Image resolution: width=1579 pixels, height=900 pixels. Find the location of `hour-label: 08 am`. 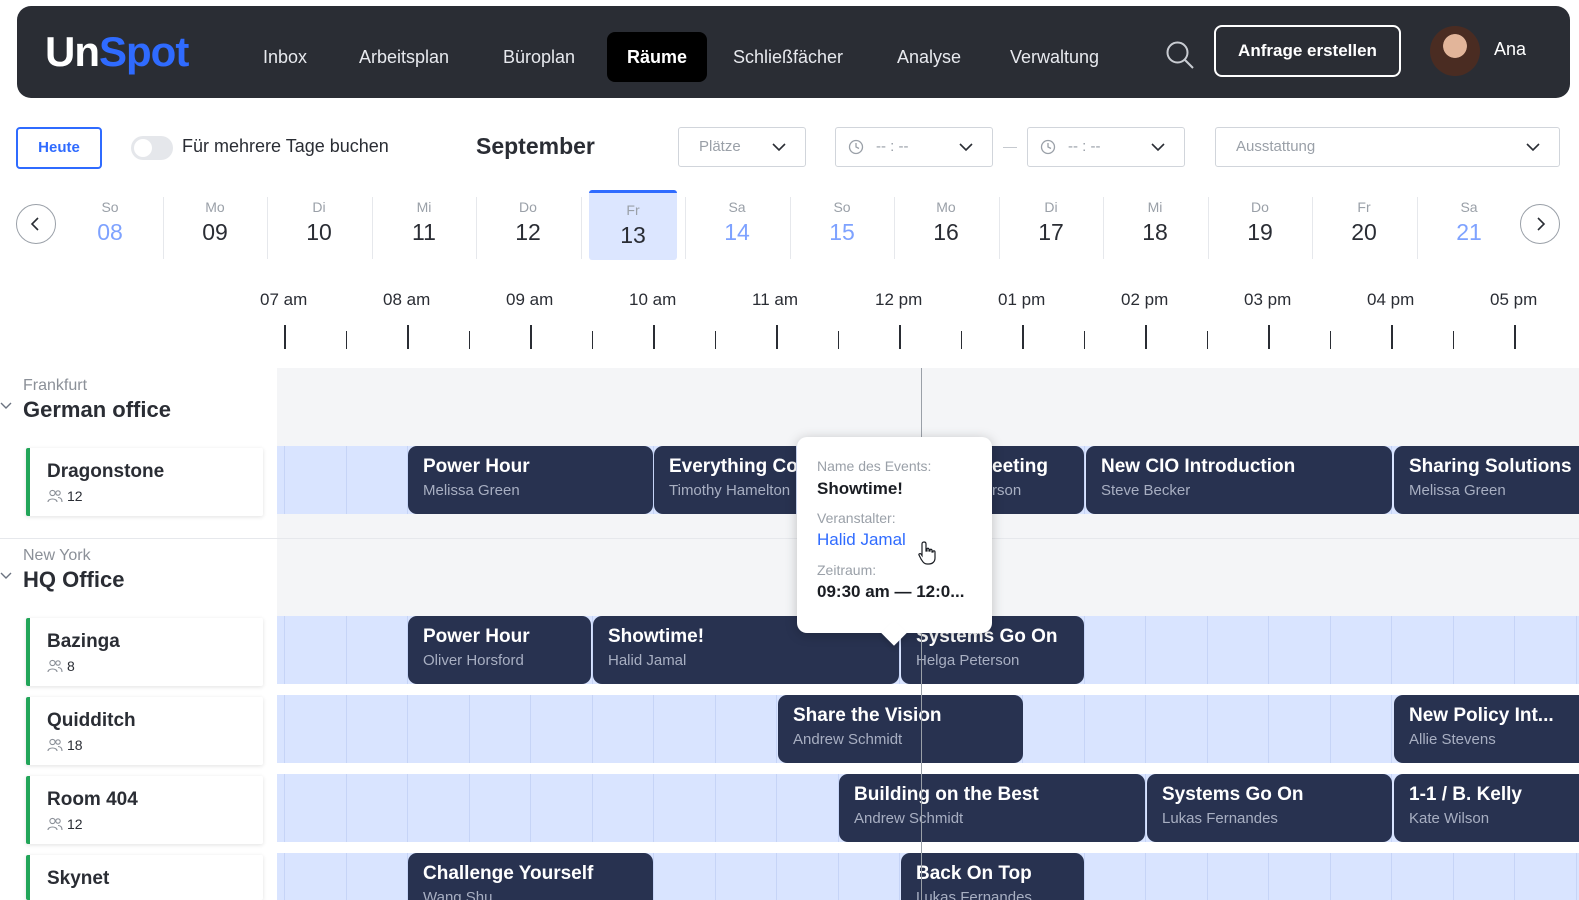

hour-label: 08 am is located at coordinates (407, 299).